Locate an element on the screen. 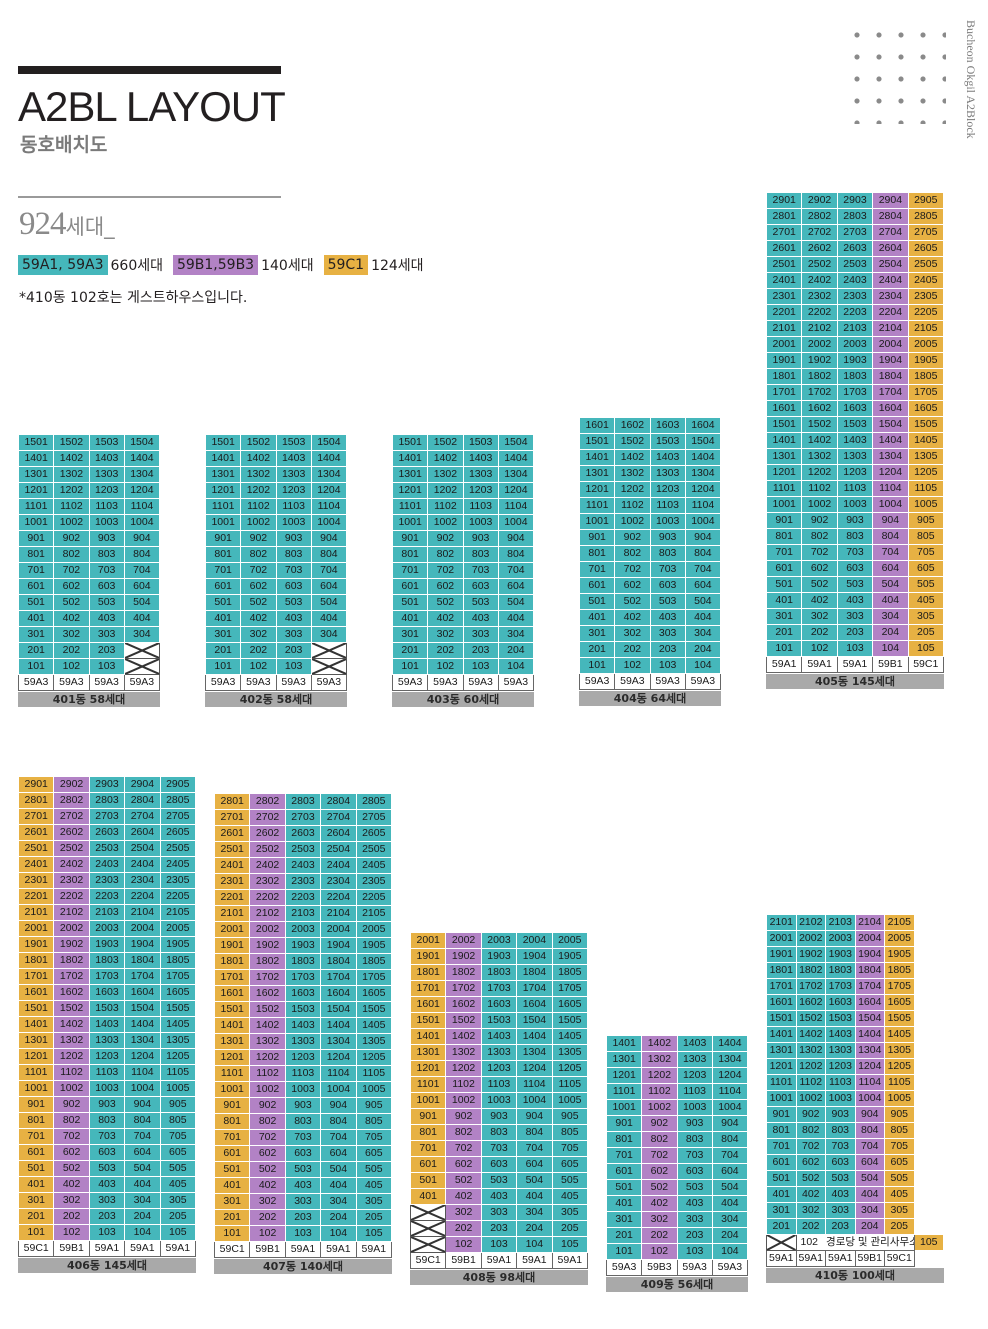 The height and width of the screenshot is (1329, 988). unit-cell: 503 is located at coordinates (106, 602).